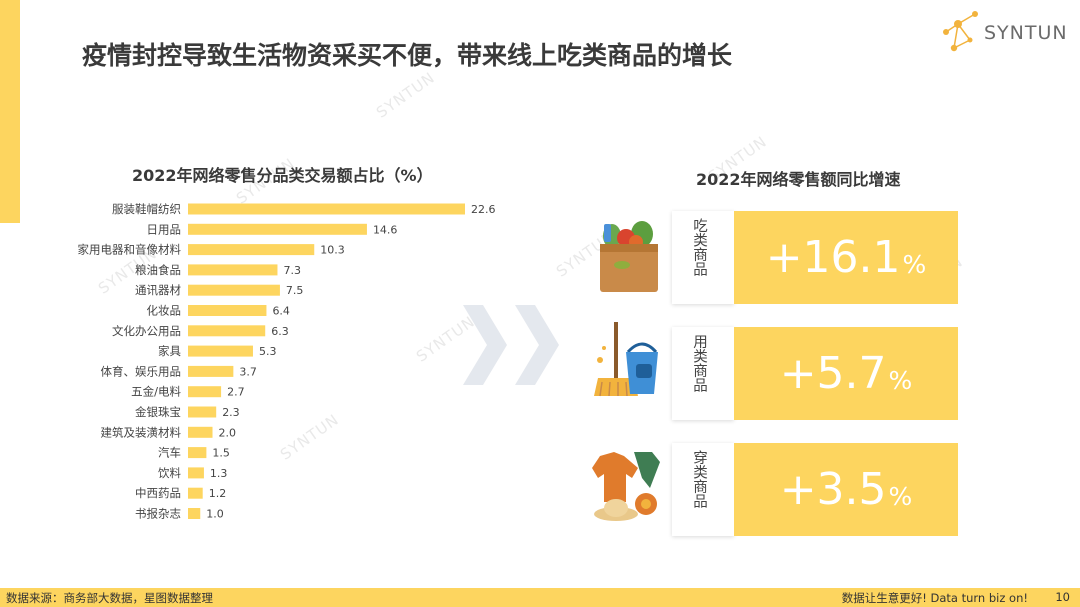 This screenshot has width=1080, height=607. What do you see at coordinates (169, 473) in the screenshot?
I see `category-label: 饮料` at bounding box center [169, 473].